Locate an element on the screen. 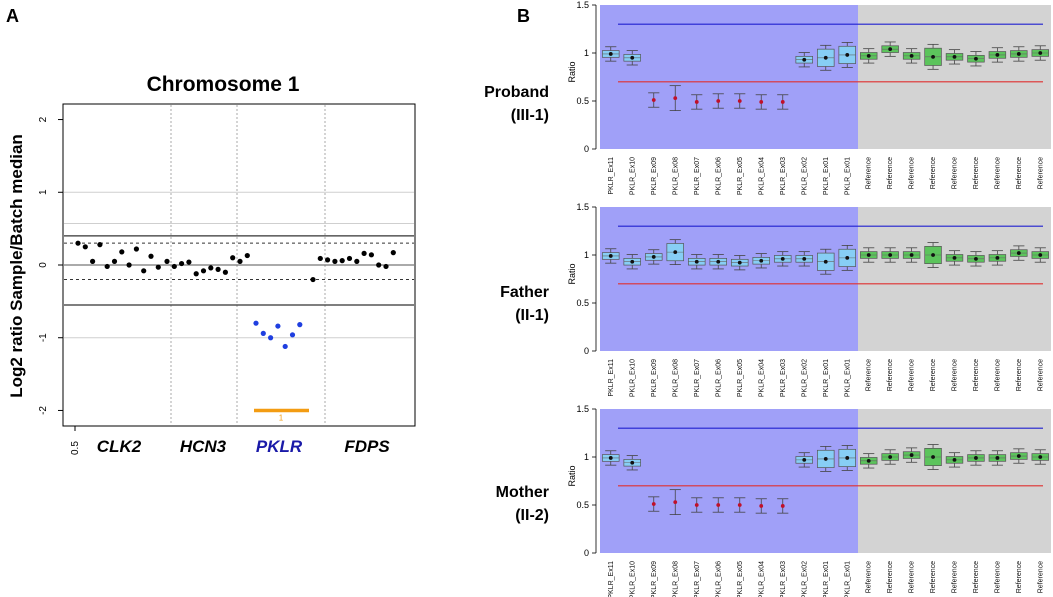  row-label-id: (II-2) is located at coordinates (532, 515).